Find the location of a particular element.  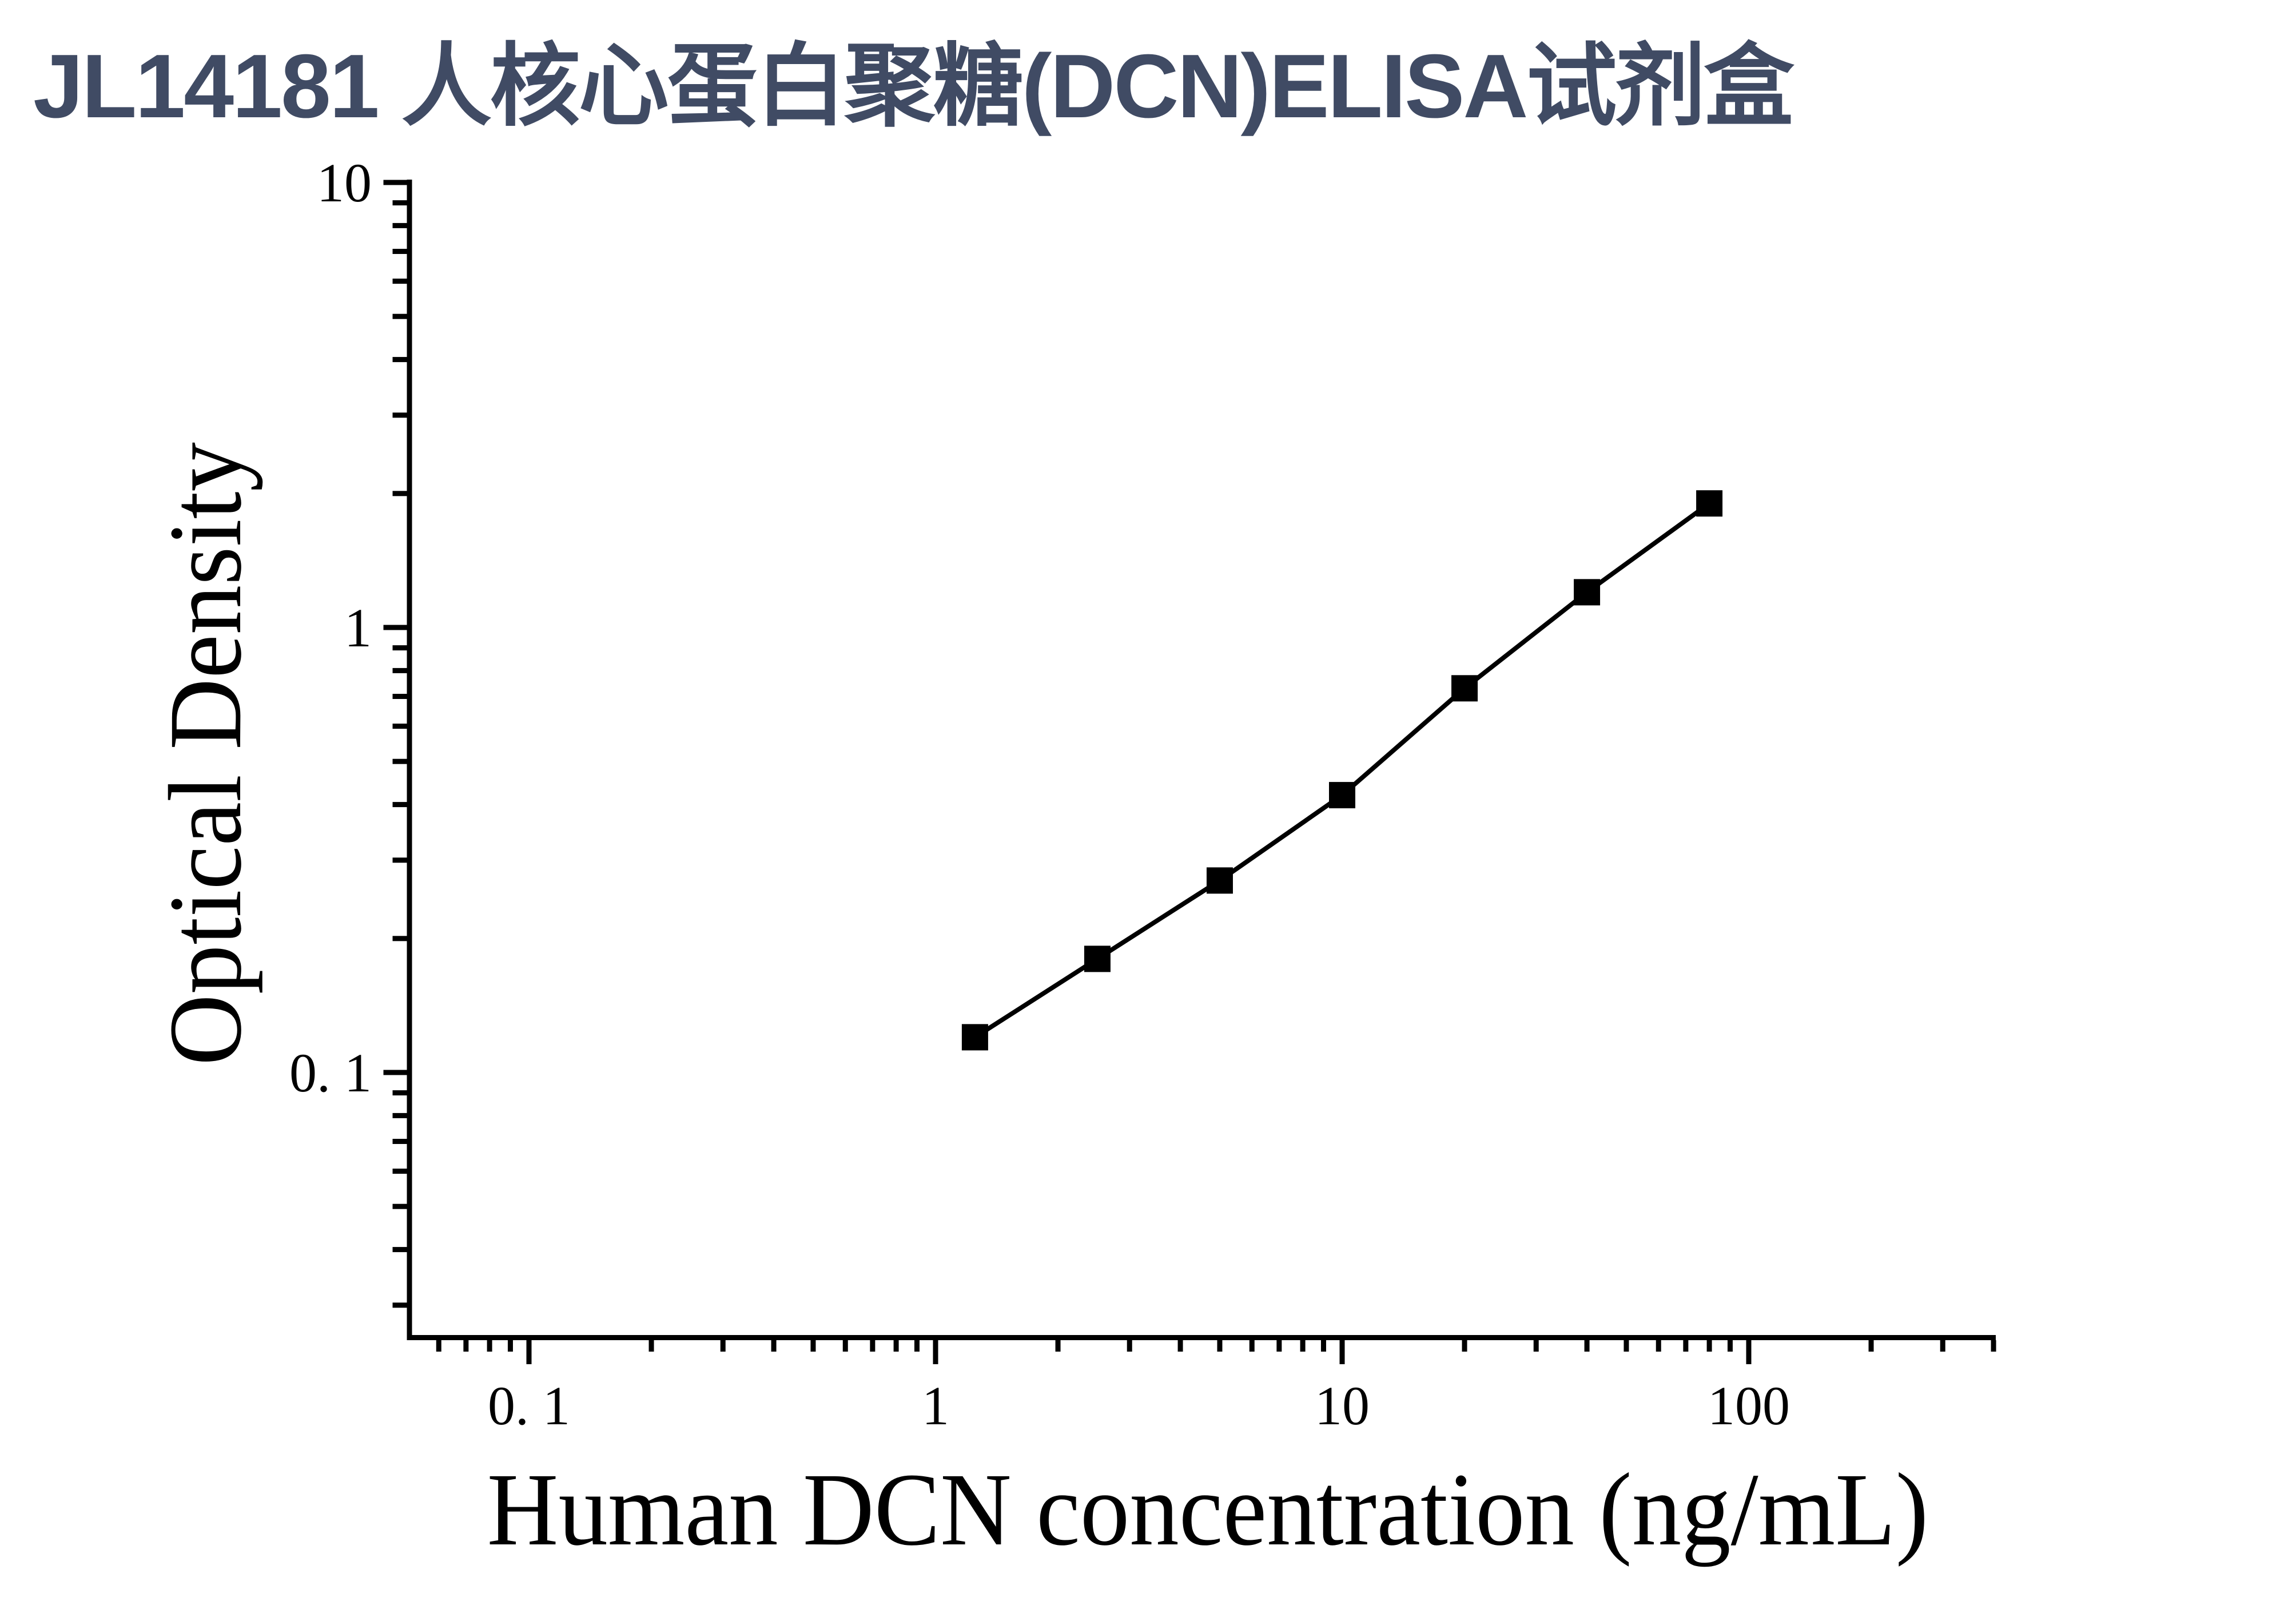

y-tick-label: 1 is located at coordinates (358, 627).